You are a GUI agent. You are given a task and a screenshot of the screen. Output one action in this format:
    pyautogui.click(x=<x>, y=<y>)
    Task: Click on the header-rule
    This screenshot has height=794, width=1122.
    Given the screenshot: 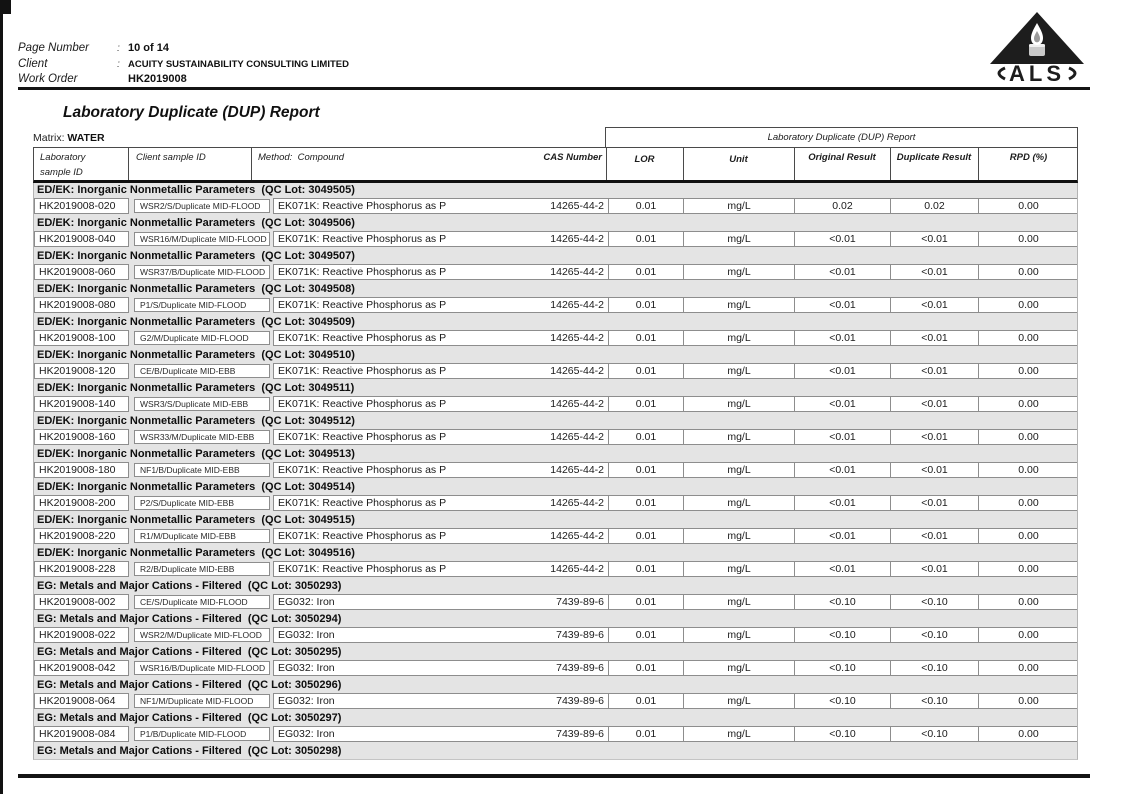 What is the action you would take?
    pyautogui.click(x=554, y=88)
    